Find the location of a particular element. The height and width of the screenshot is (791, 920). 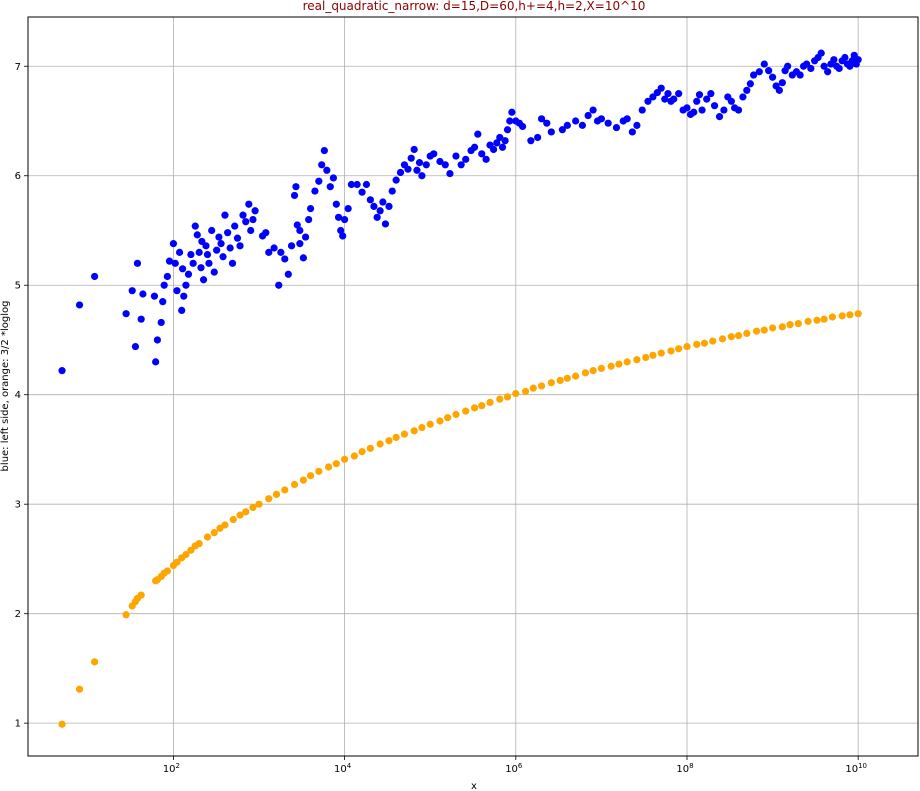

x-tick-exponent: 10 is located at coordinates (862, 766).